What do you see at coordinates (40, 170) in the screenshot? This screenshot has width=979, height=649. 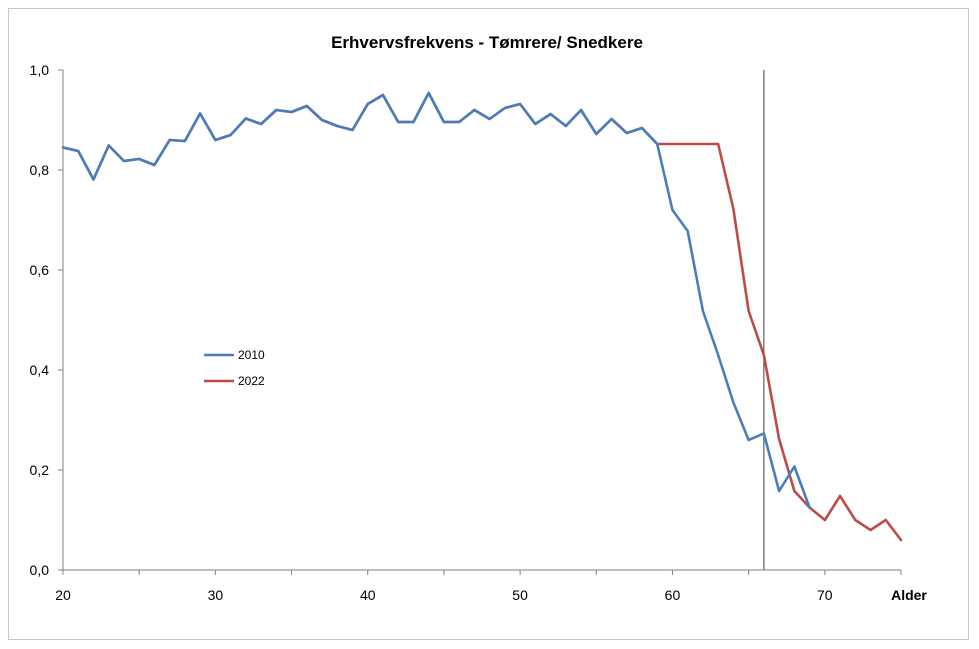 I see `y-tick-label: 0,8` at bounding box center [40, 170].